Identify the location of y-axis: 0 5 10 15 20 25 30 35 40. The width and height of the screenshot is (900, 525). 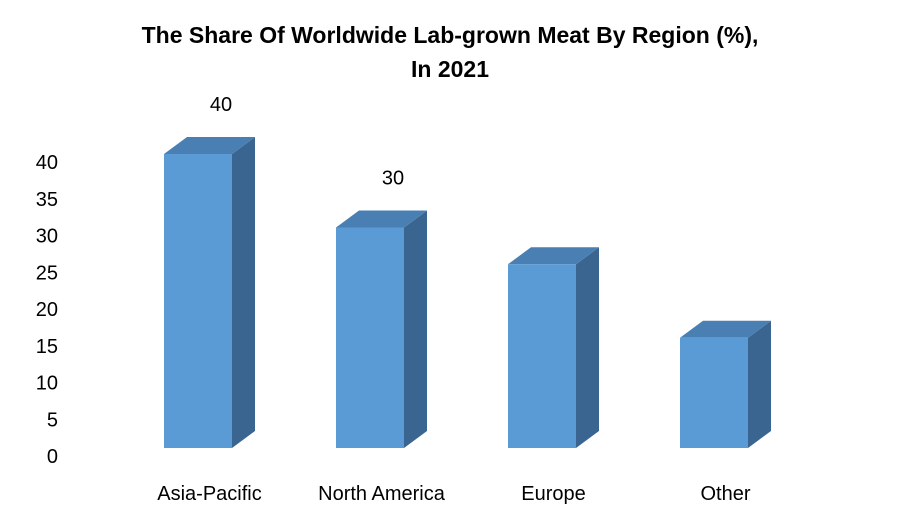
(47, 310).